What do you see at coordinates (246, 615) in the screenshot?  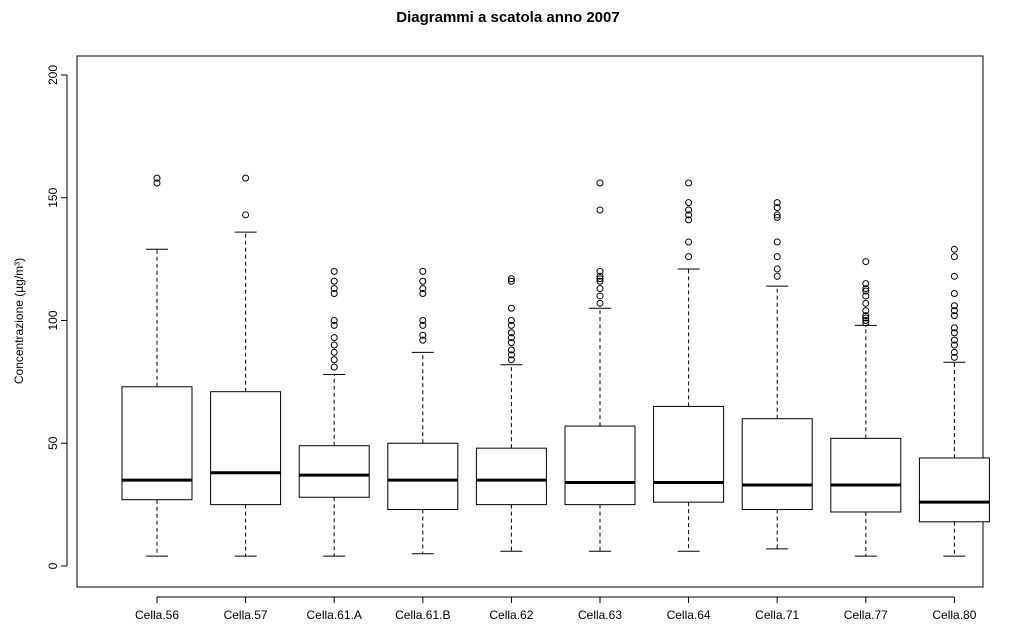 I see `x-tick-label: Cella.57` at bounding box center [246, 615].